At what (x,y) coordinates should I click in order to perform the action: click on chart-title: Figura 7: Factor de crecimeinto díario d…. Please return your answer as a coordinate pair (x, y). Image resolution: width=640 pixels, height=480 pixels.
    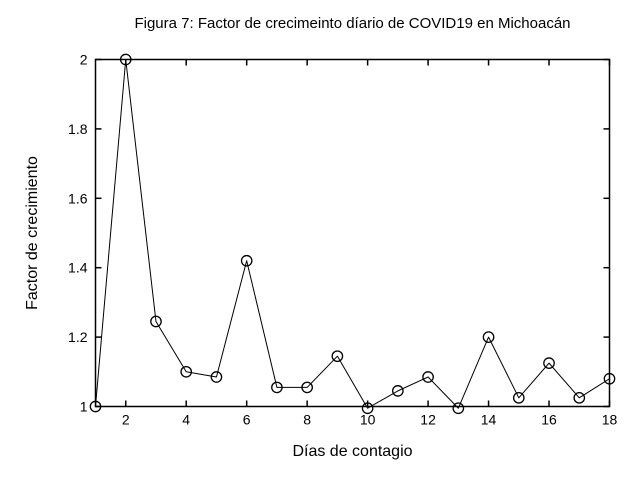
    Looking at the image, I should click on (352, 23).